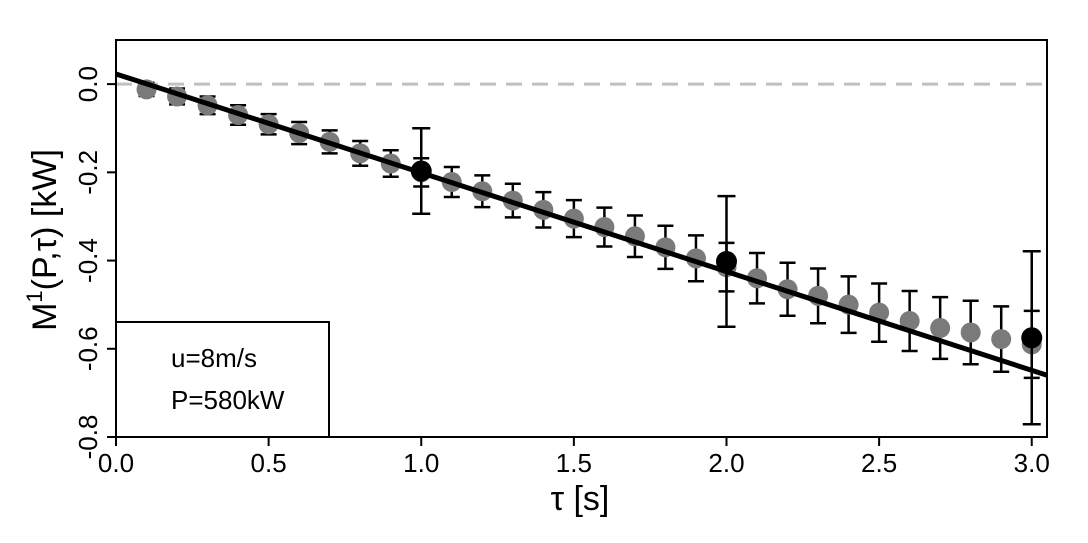  I want to click on x-tick-label: 0.0, so click(116, 463).